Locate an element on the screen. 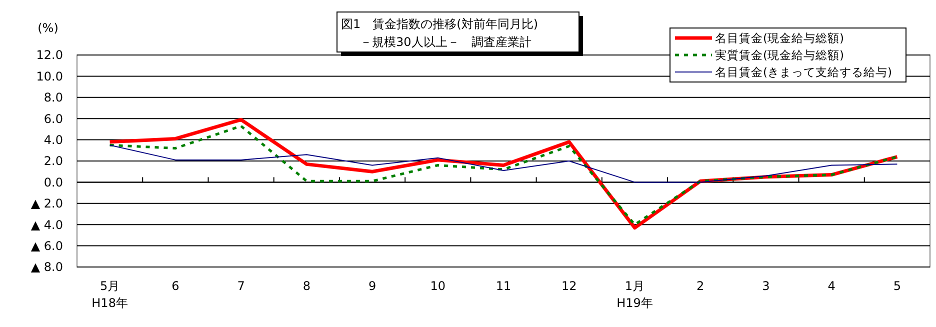 The height and width of the screenshot is (327, 936). y-axis-title: (%) is located at coordinates (48, 28).